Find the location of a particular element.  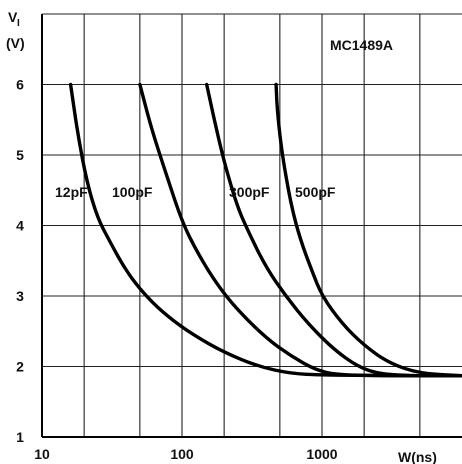

x-tick-label: 100 is located at coordinates (182, 454).